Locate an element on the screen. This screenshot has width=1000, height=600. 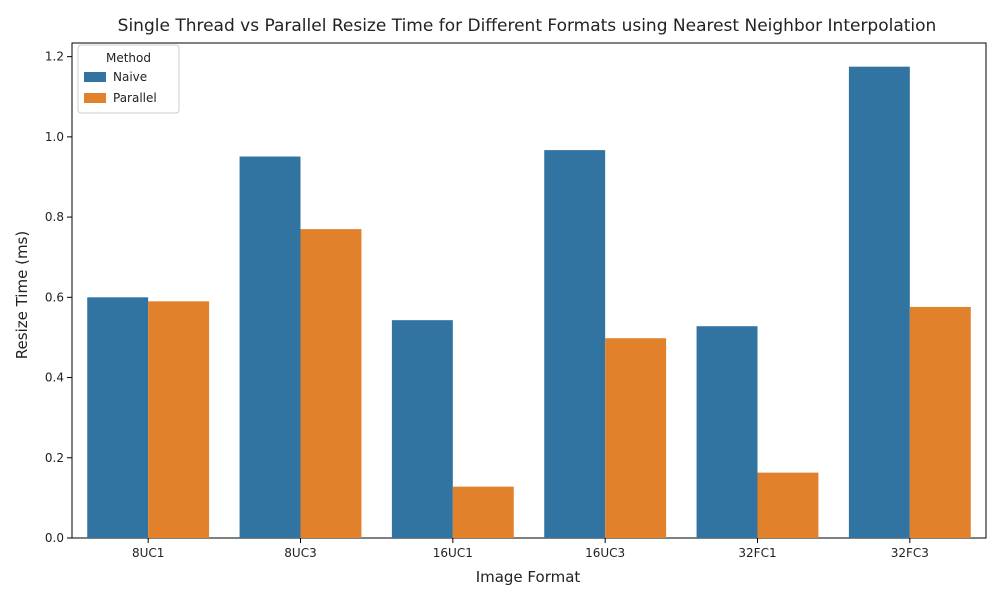
x-axis: 8UC1 8UC3 16UC1 16UC3 32FC1 32FC3 is located at coordinates (530, 549).